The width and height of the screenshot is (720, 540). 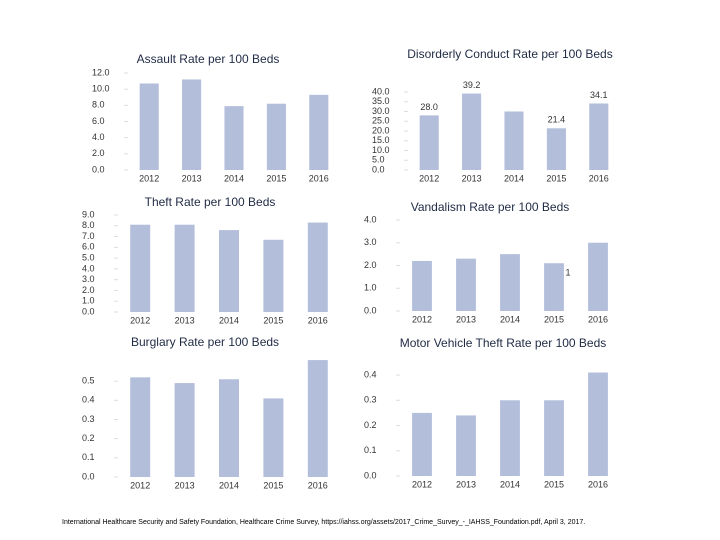 What do you see at coordinates (88, 400) in the screenshot?
I see `y-tick-label: 0.4` at bounding box center [88, 400].